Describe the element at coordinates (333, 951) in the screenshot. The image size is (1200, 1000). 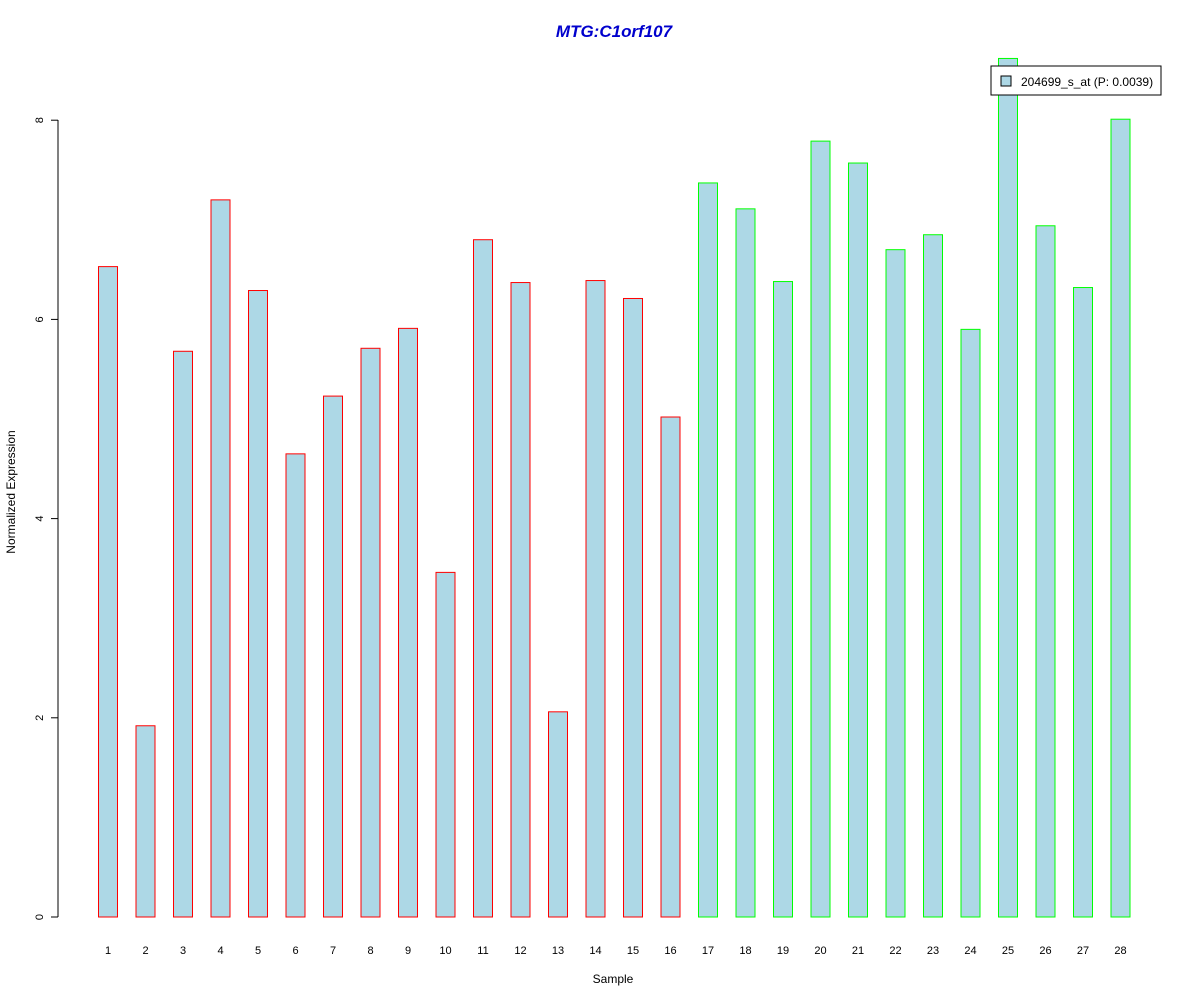
I see `x-tick-label: 7` at that location.